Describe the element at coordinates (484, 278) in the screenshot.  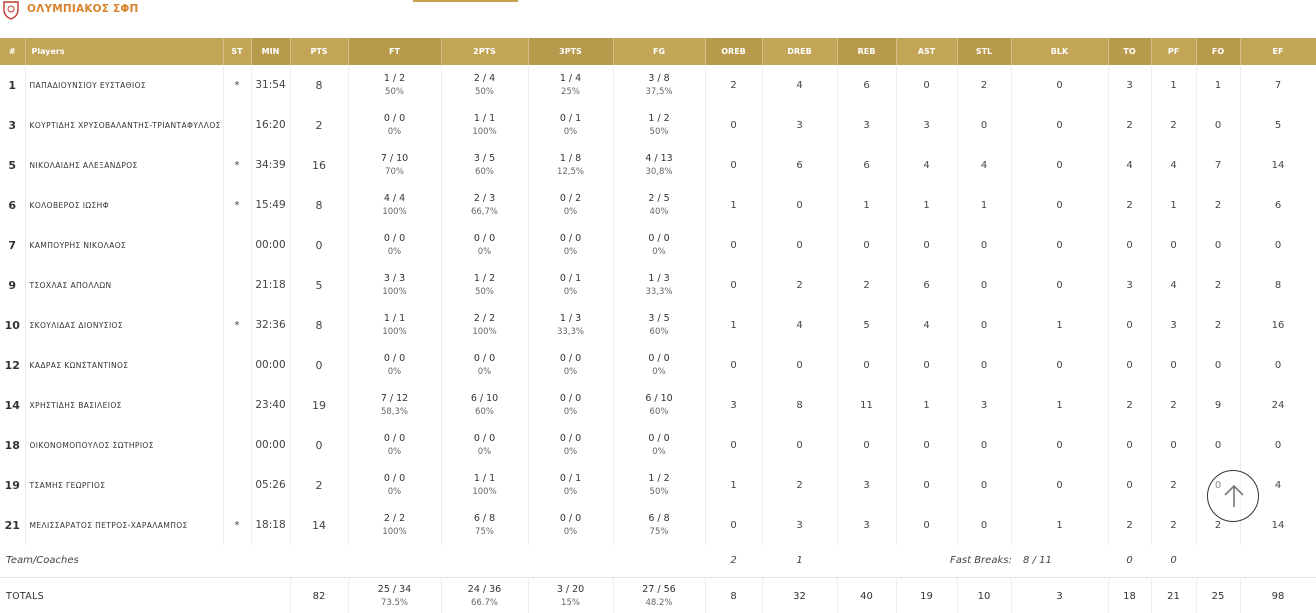
I see `2pts-made-attempted: 1 / 2` at that location.